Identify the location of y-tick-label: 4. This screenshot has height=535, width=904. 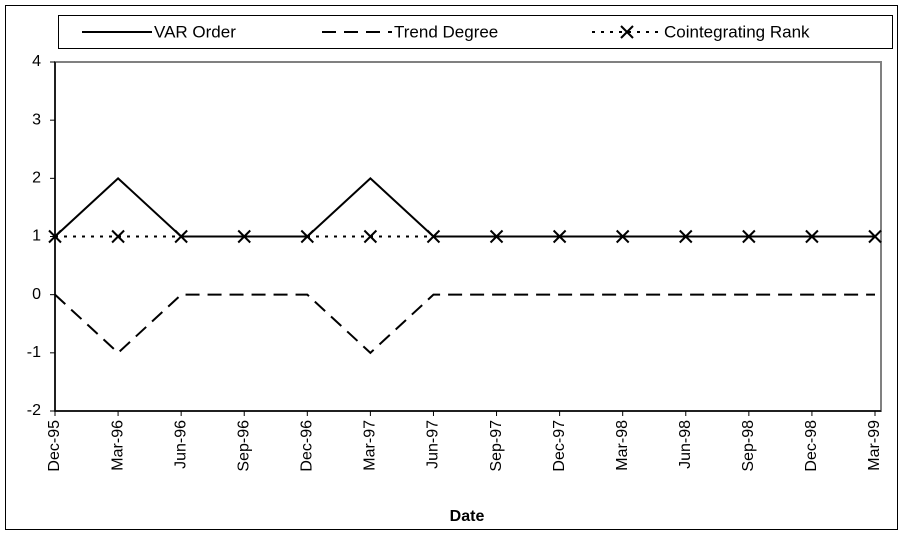
(36, 61).